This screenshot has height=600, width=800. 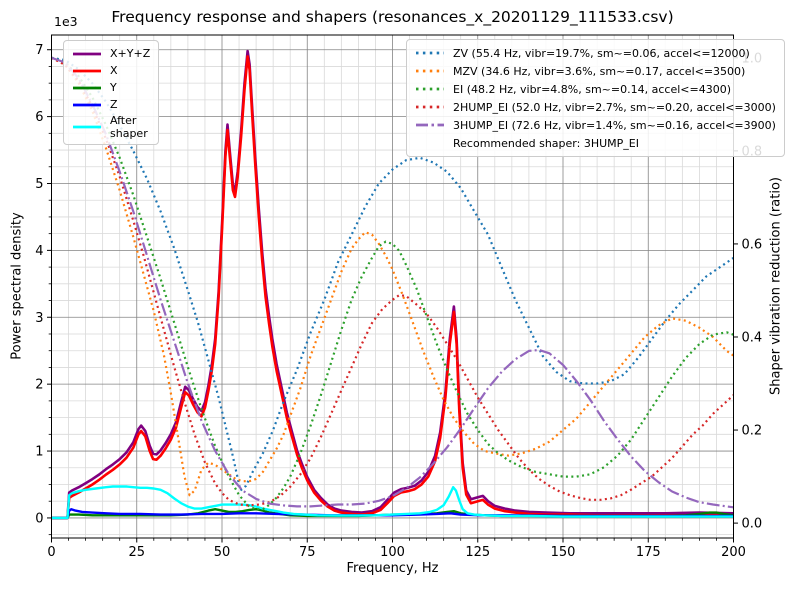 What do you see at coordinates (477, 552) in the screenshot?
I see `x-tick-label: 125` at bounding box center [477, 552].